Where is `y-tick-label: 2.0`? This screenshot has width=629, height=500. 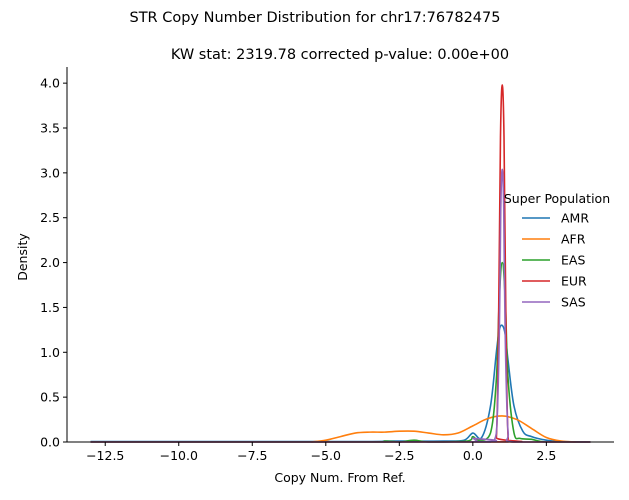 y-tick-label: 2.0 is located at coordinates (50, 262).